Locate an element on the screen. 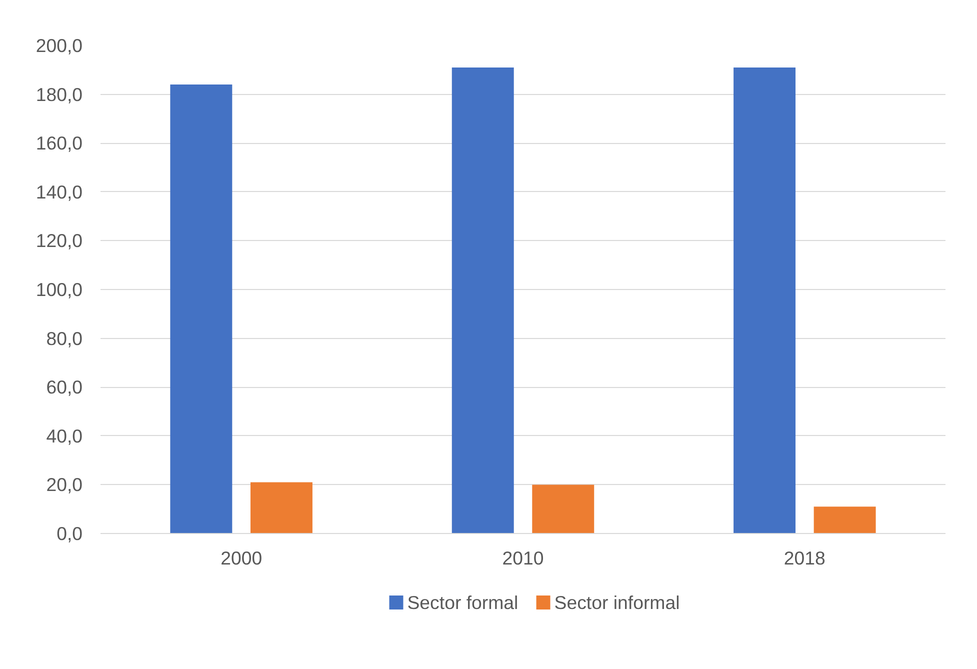  y-tick-label: 120,0 is located at coordinates (59, 241).